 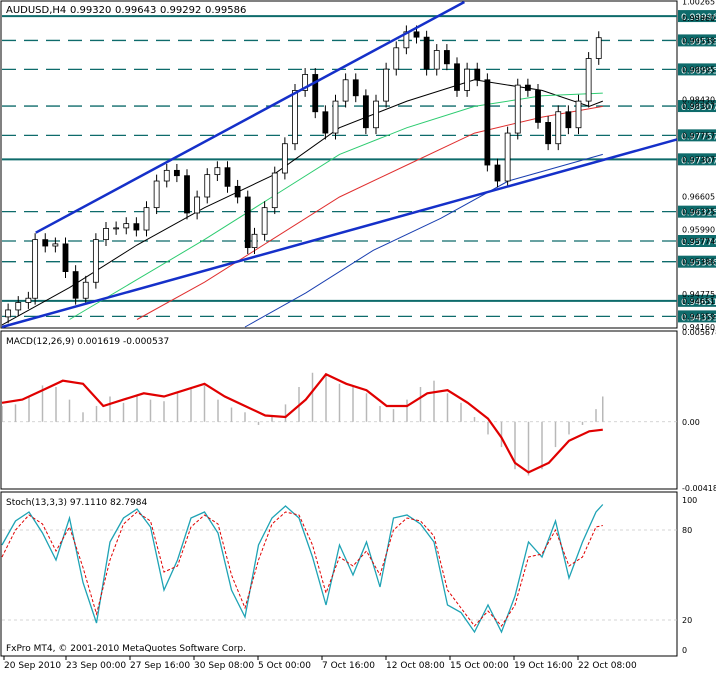 I want to click on x-axis-tick-0: 20 Sep 2010, so click(x=32, y=666).